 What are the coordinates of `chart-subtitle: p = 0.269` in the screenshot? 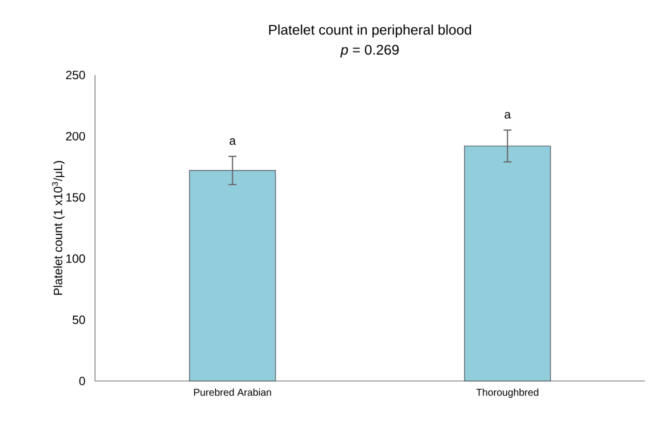 It's located at (369, 51).